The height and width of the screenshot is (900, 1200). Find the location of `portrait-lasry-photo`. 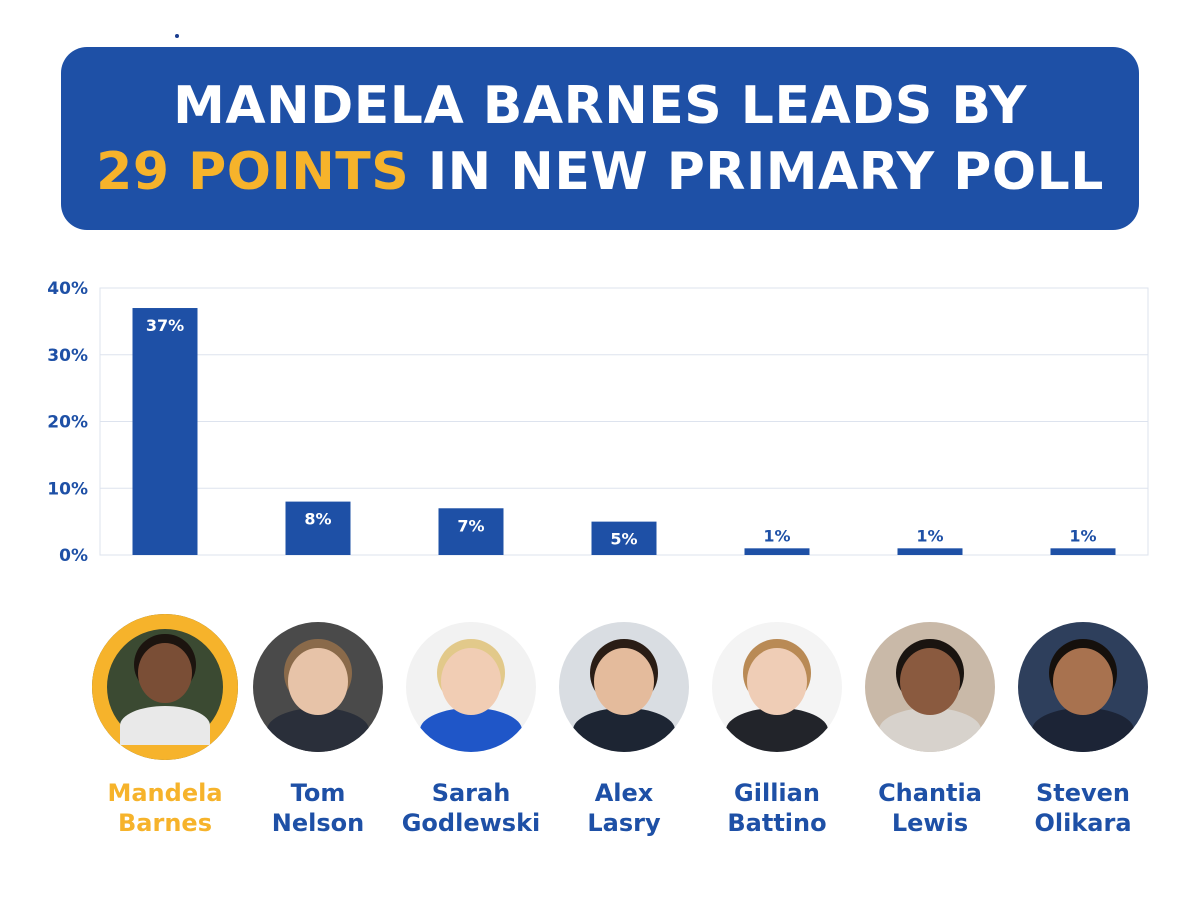

portrait-lasry-photo is located at coordinates (624, 687).